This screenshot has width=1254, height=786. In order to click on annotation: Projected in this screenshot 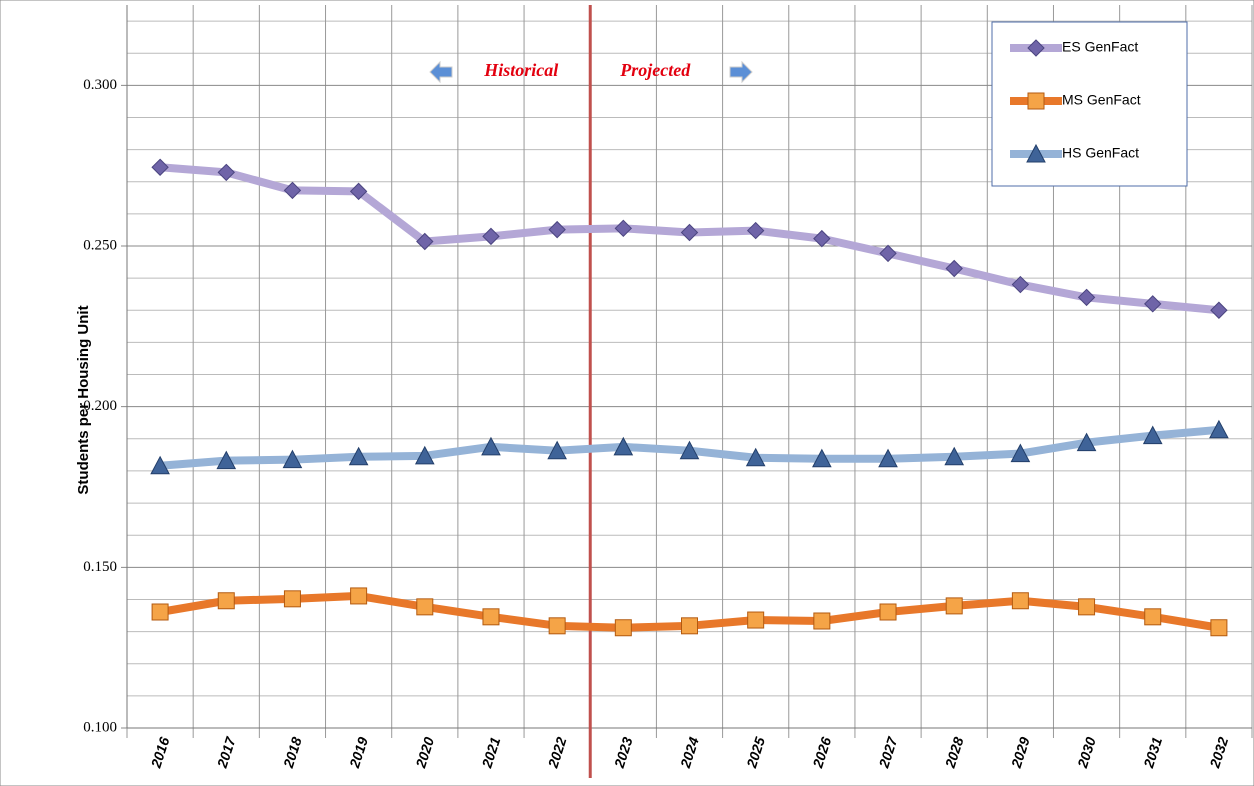, I will do `click(655, 70)`.